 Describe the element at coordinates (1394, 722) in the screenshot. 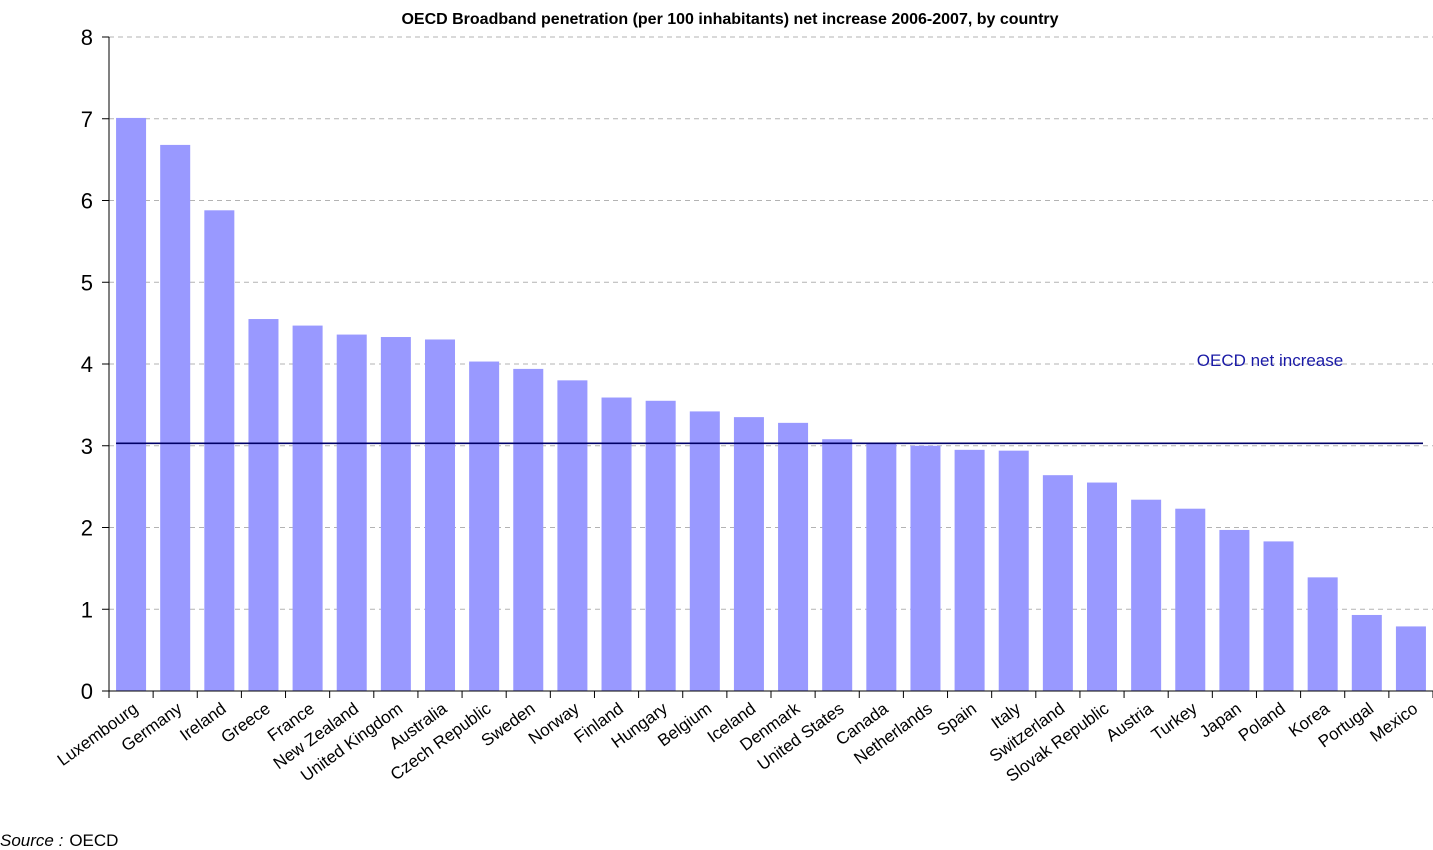

I see `x-tick-label: Mexico` at that location.